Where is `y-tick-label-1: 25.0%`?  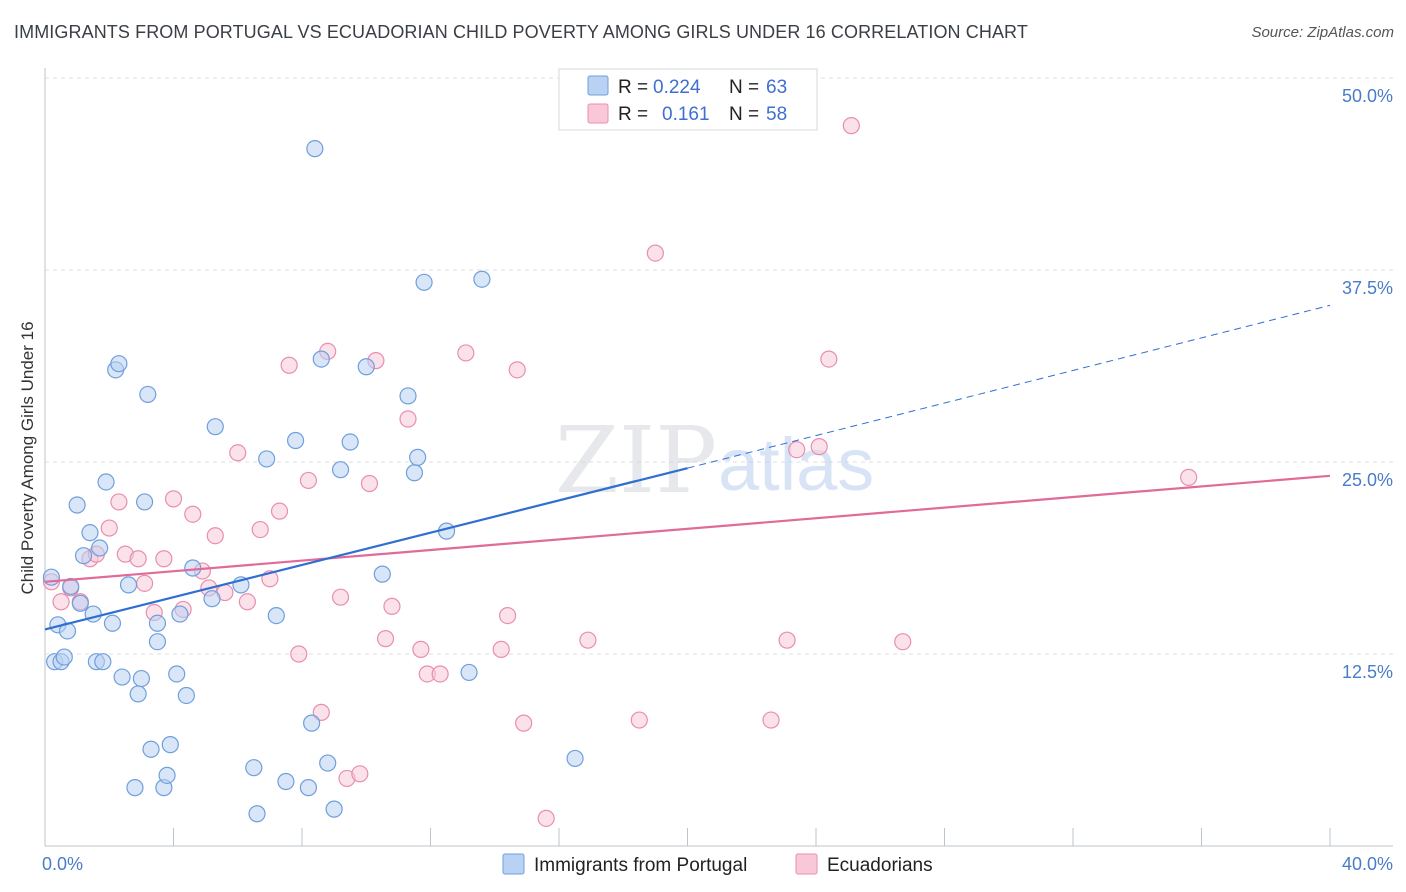
y-tick-label-1: 25.0% is located at coordinates (1367, 480).